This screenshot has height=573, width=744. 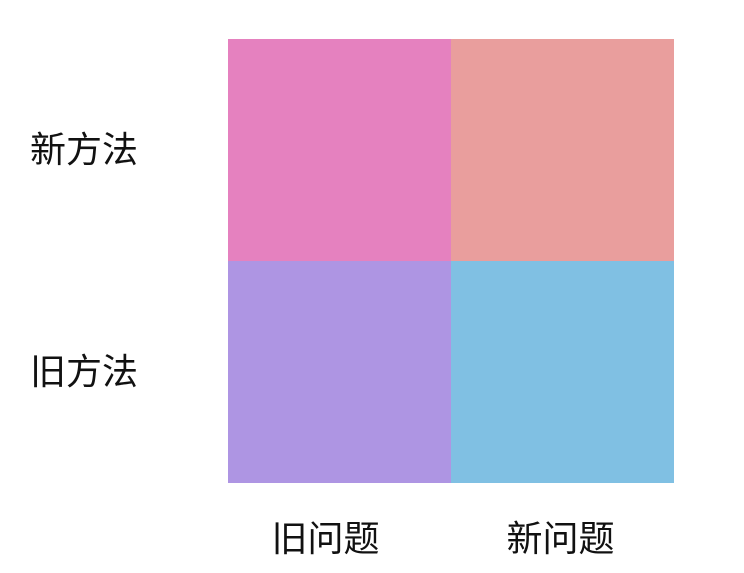 What do you see at coordinates (339, 372) in the screenshot?
I see `quadrant-old-method-old-problem` at bounding box center [339, 372].